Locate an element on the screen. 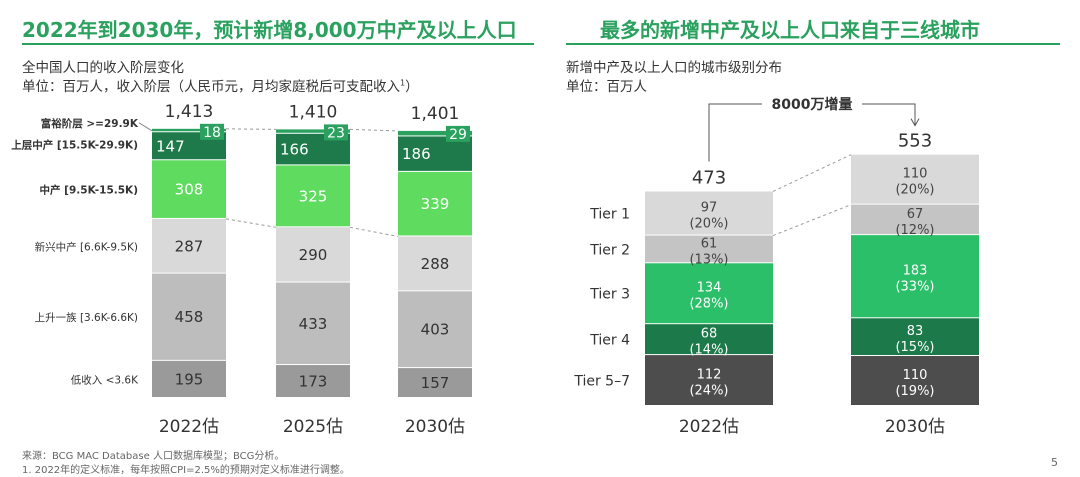 Image resolution: width=1080 pixels, height=477 pixels. data-label: 23 is located at coordinates (336, 133).